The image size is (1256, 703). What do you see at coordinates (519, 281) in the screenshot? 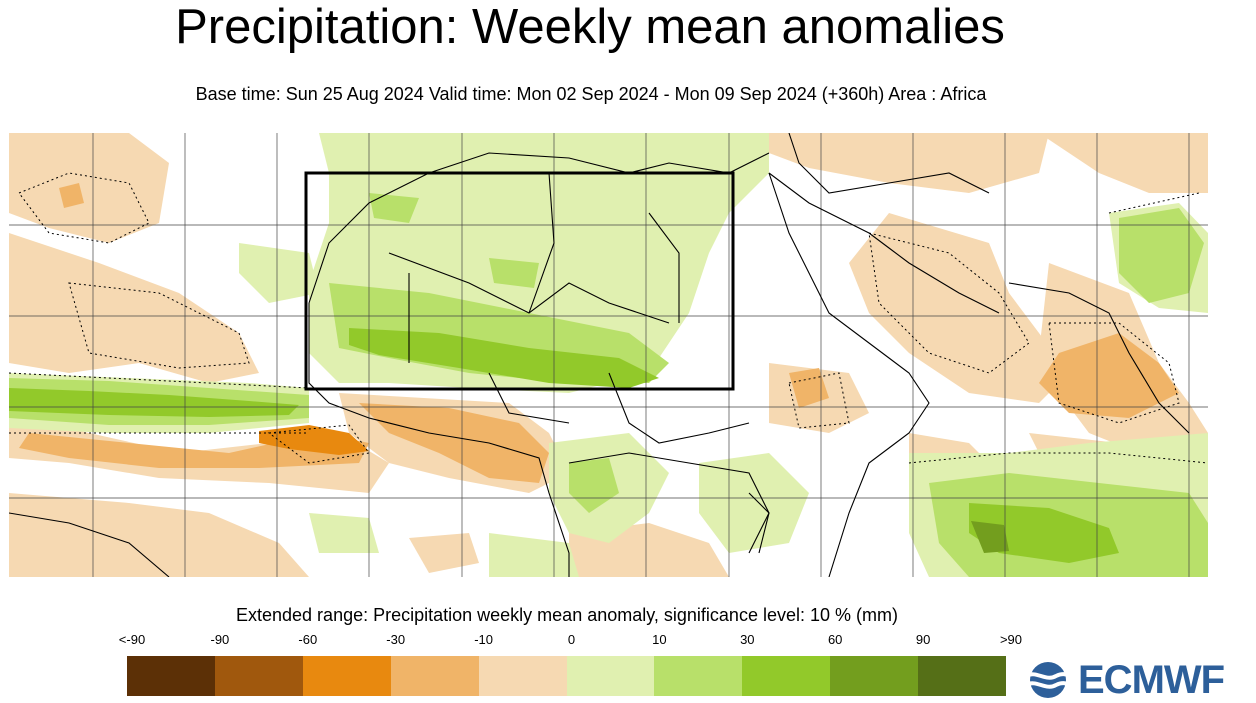
I see `focus-area-box` at bounding box center [519, 281].